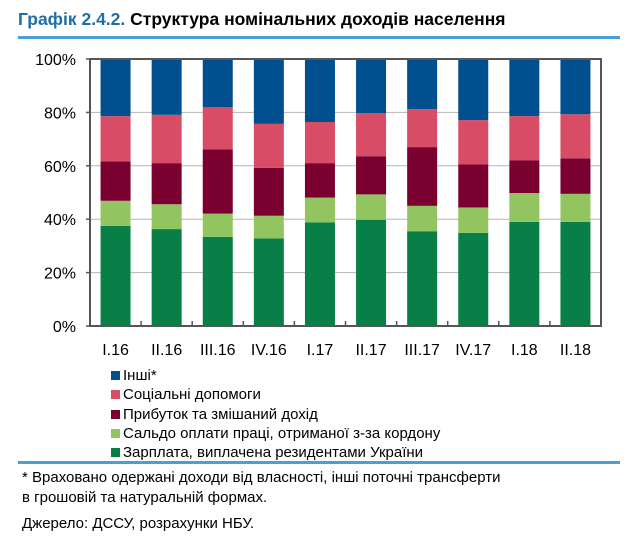 Image resolution: width=627 pixels, height=552 pixels. Describe the element at coordinates (275, 375) in the screenshot. I see `legend-item: Інші*` at that location.